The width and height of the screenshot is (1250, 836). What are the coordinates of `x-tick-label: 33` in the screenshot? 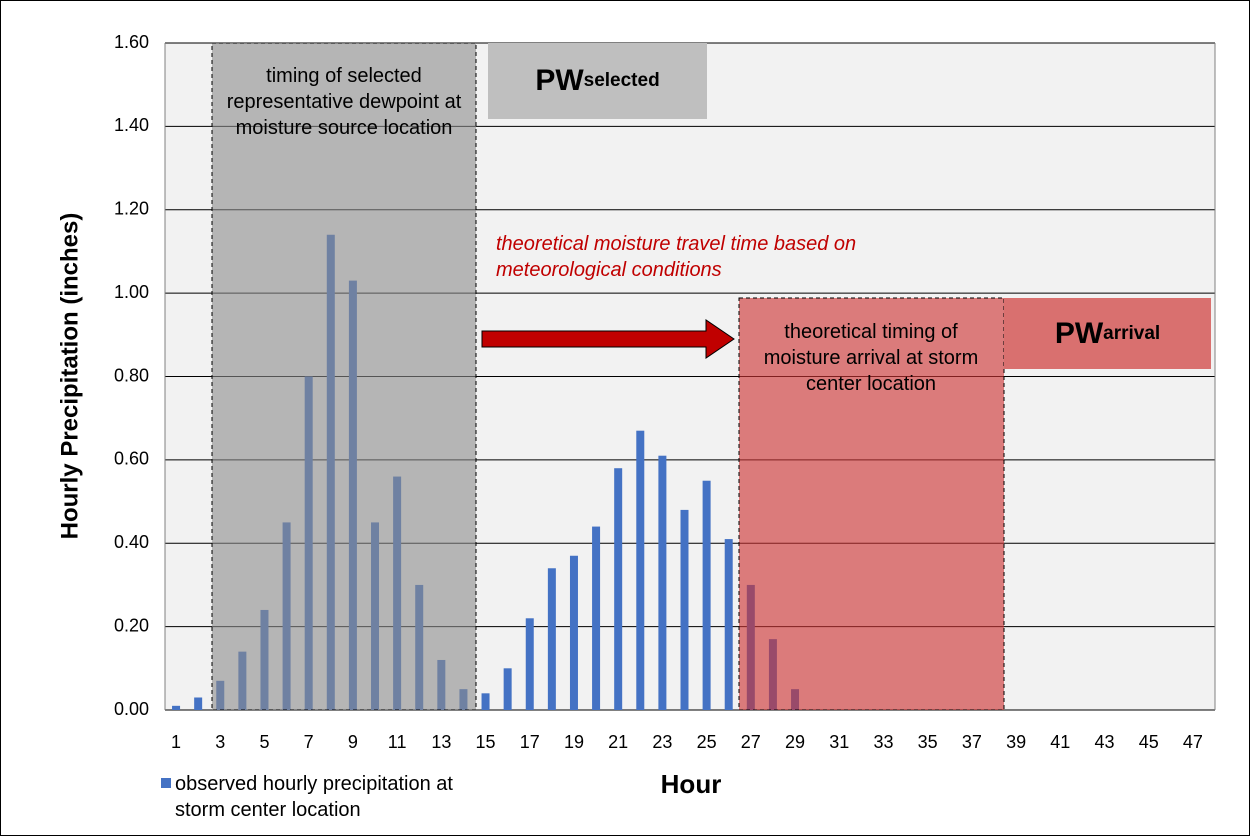 It's located at (883, 742).